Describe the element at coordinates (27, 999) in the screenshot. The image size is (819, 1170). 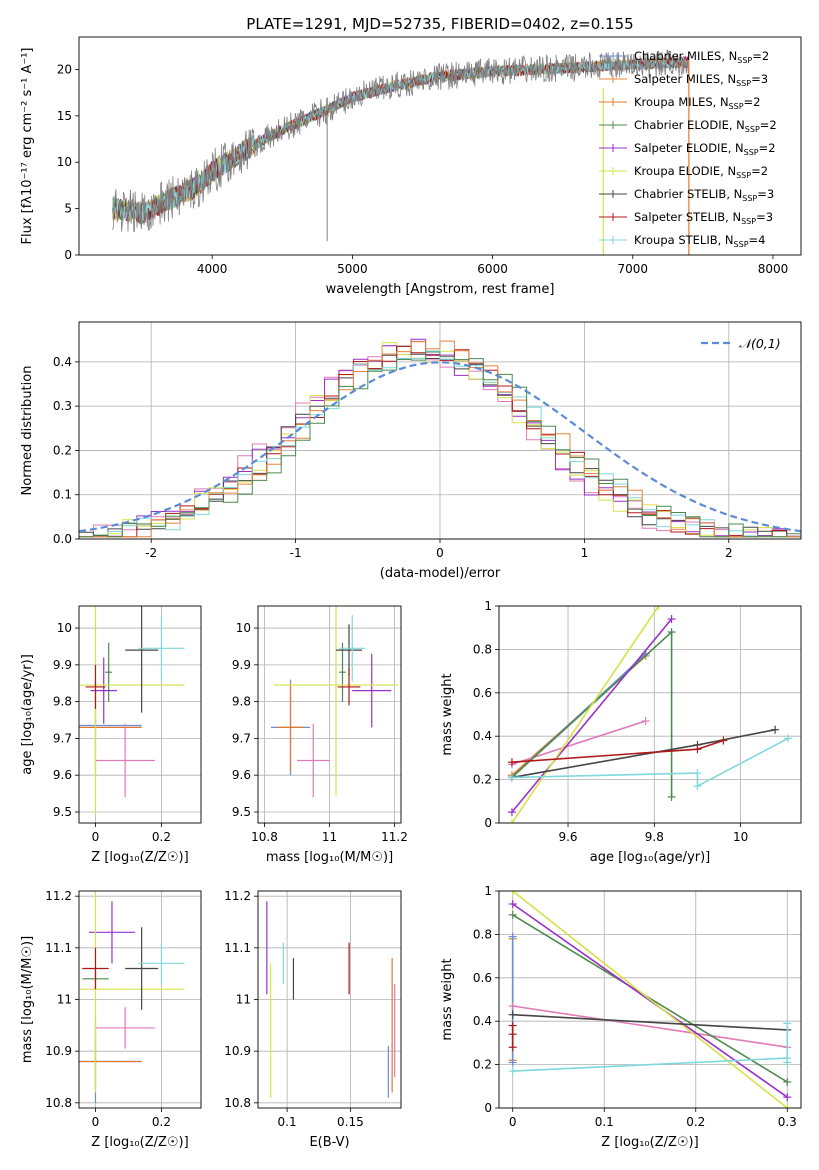
I see `y-axis-label: mass [log₁₀(M/M☉)]` at that location.